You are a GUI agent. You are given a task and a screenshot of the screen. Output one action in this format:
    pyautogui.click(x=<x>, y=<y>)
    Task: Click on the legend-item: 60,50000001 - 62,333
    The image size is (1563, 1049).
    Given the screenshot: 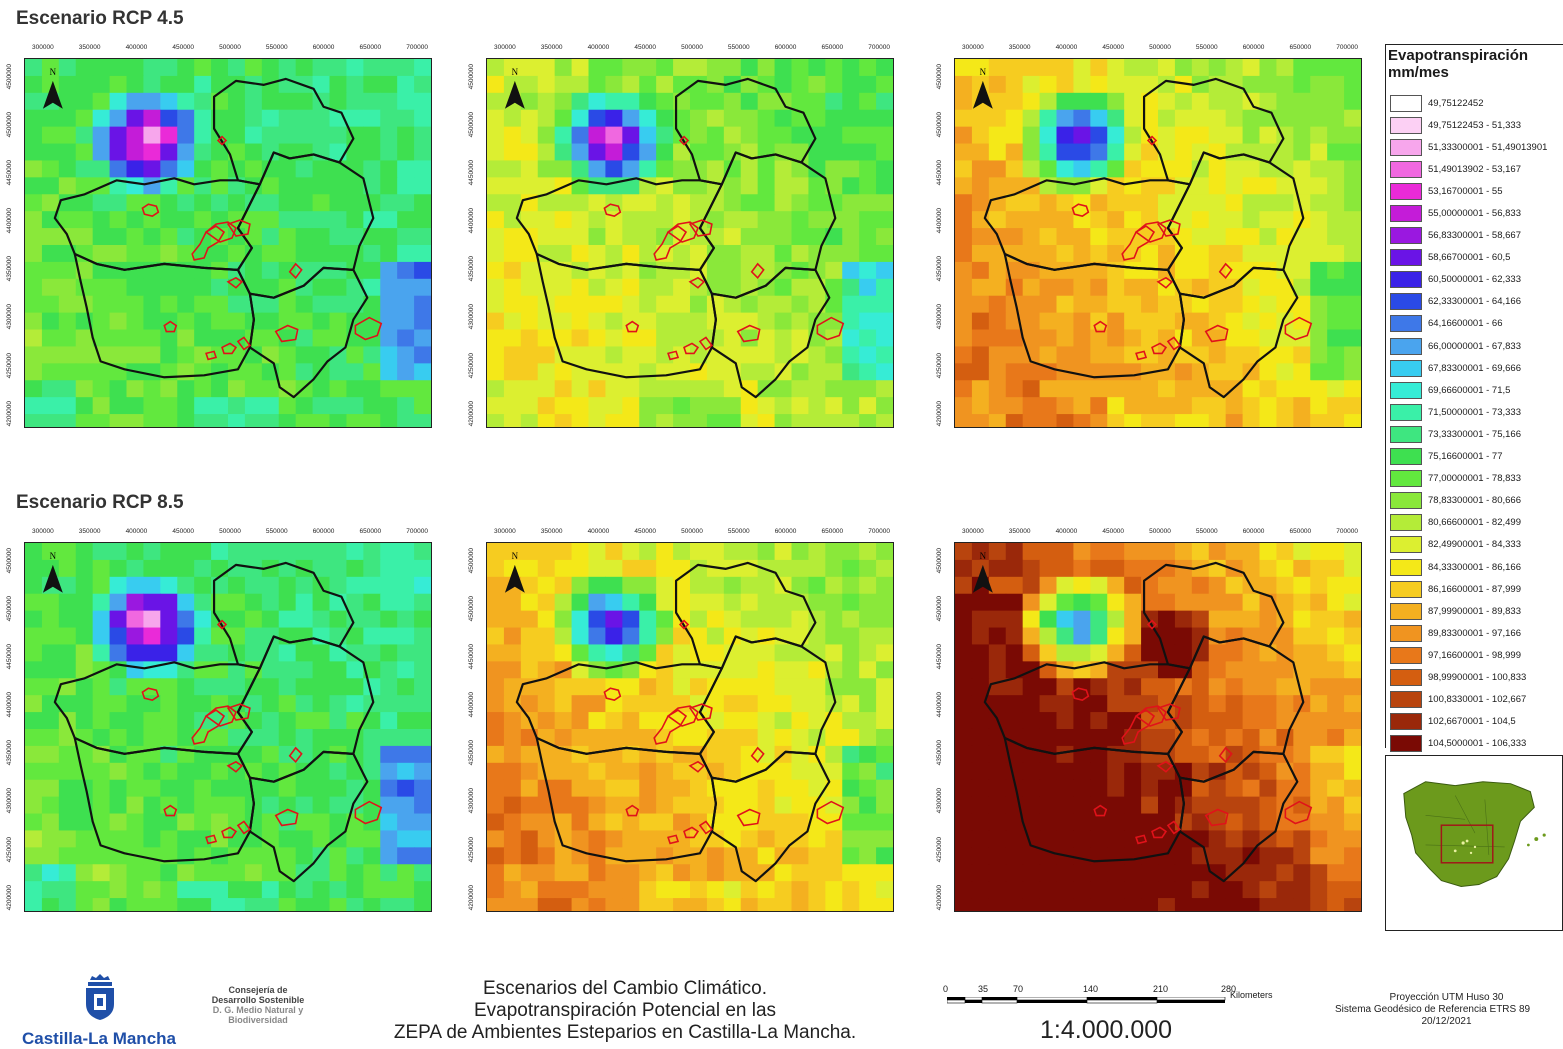 What is the action you would take?
    pyautogui.click(x=1468, y=280)
    